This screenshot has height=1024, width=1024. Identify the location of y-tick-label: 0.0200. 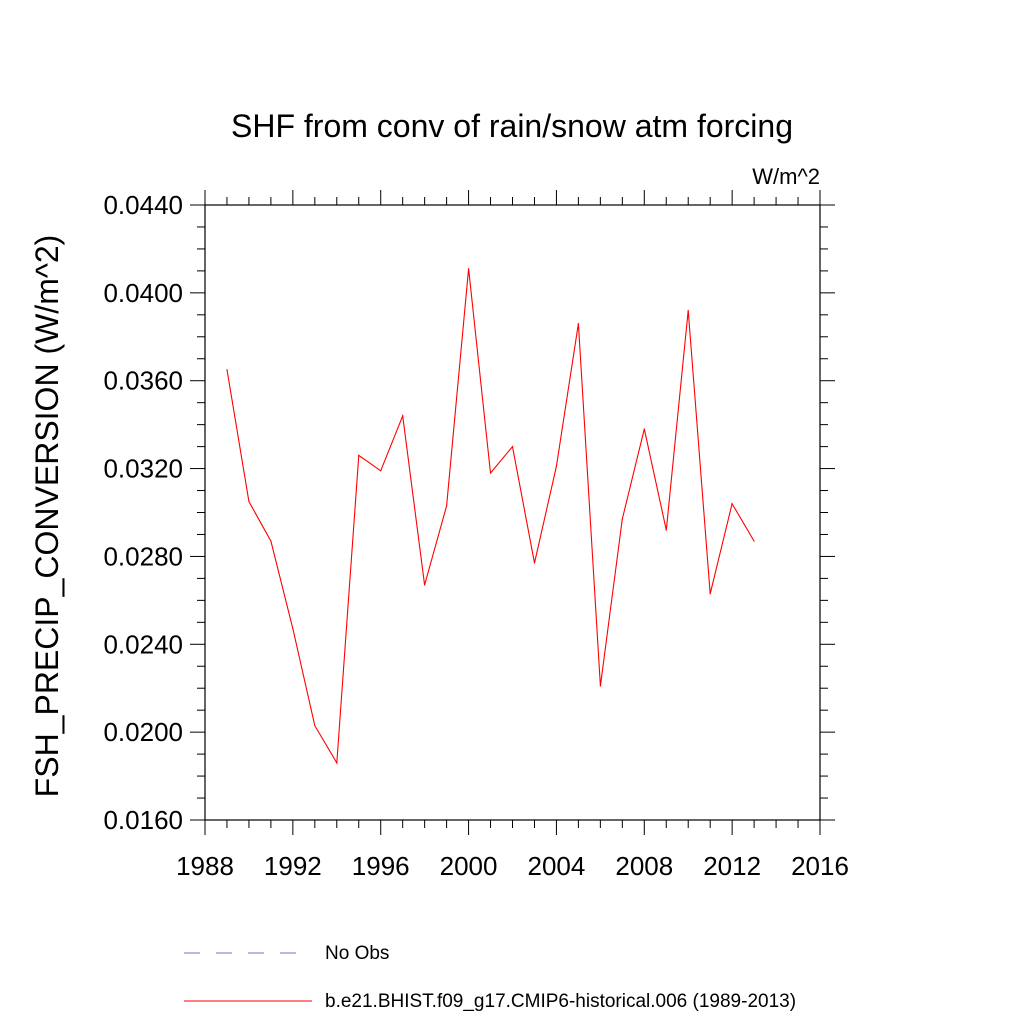
(143, 732).